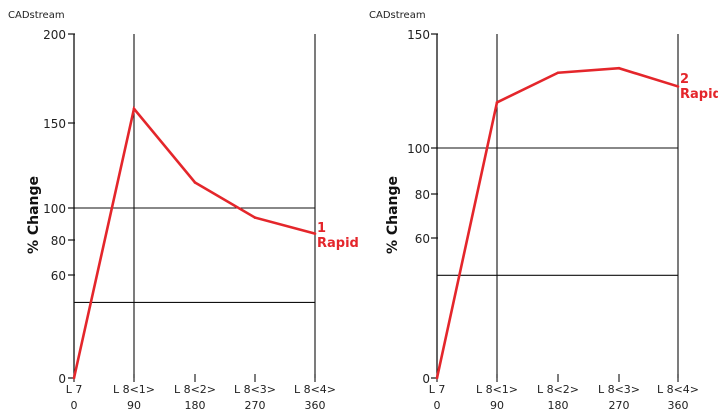 The image size is (718, 415). I want to click on series-label-line: 1, so click(321, 228).